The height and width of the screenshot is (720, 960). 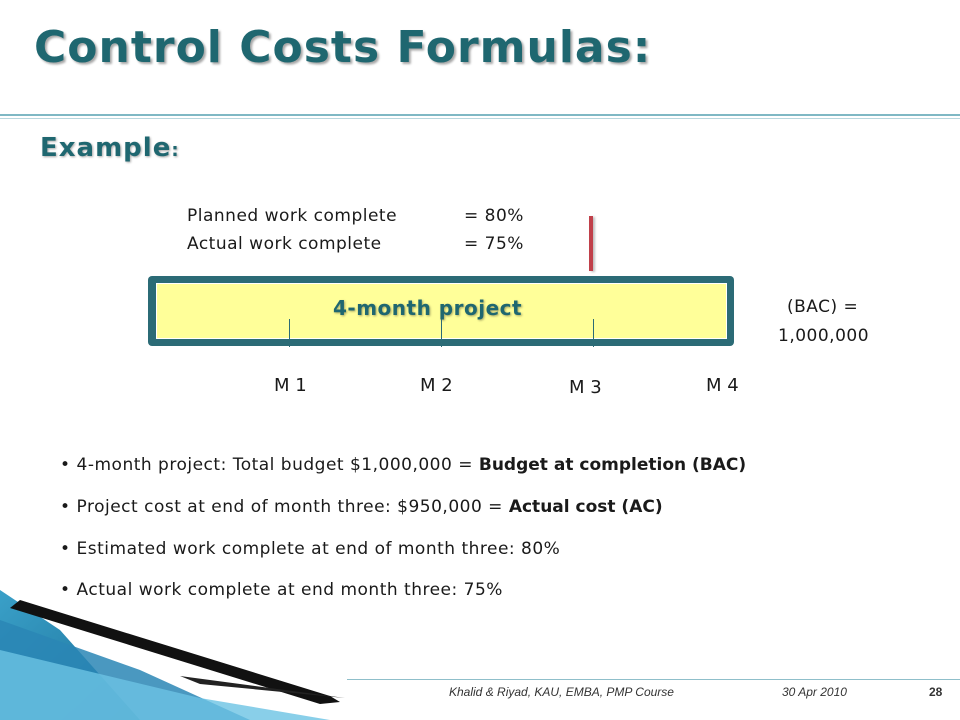 What do you see at coordinates (653, 679) in the screenshot?
I see `footer-divider` at bounding box center [653, 679].